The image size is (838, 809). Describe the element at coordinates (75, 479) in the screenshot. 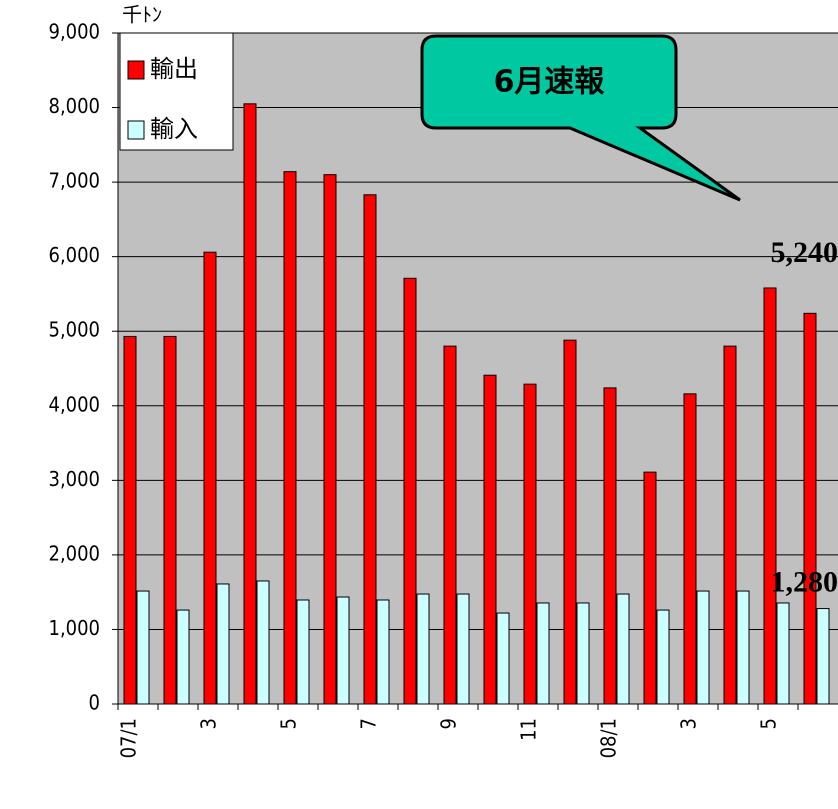

I see `y-tick-label: 3,000` at that location.